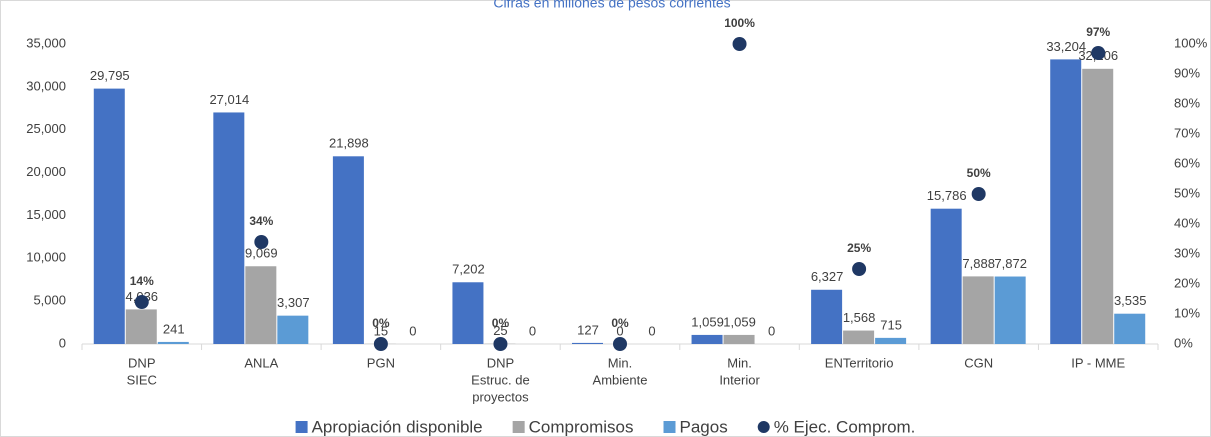 The width and height of the screenshot is (1211, 437). Describe the element at coordinates (739, 379) in the screenshot. I see `x-tick-label: Interior` at that location.